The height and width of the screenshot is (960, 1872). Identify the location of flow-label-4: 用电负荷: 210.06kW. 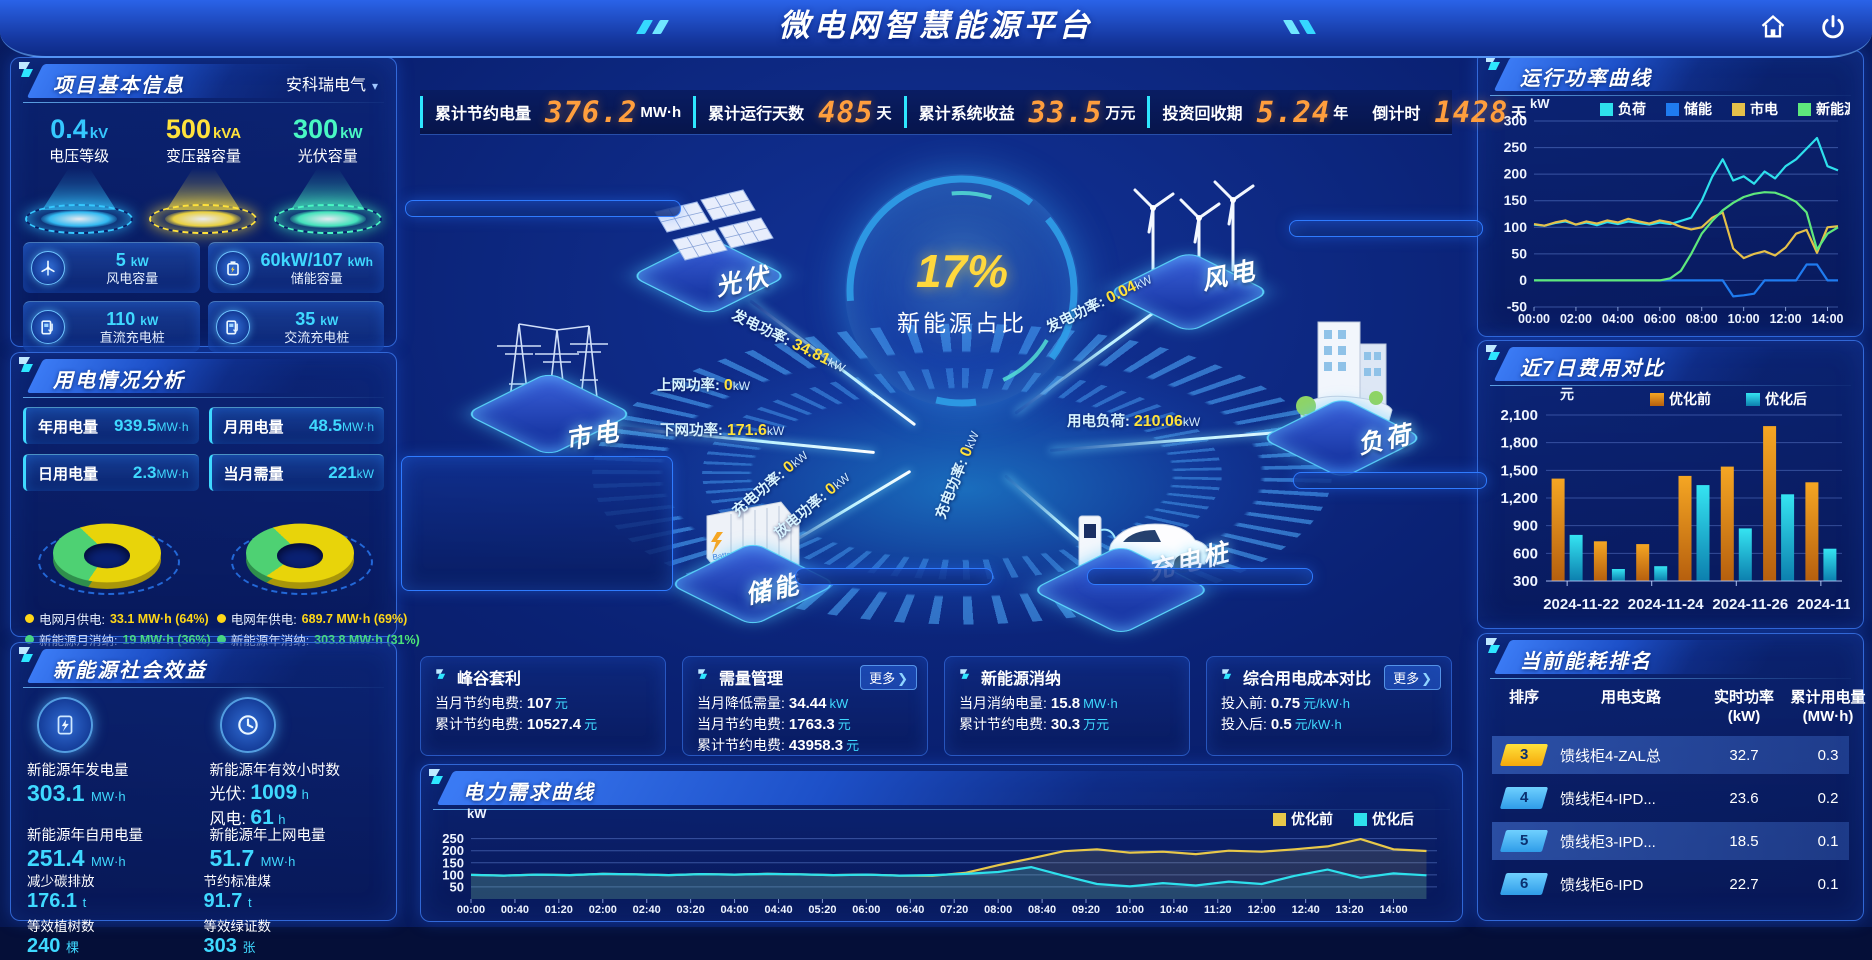
(1134, 421).